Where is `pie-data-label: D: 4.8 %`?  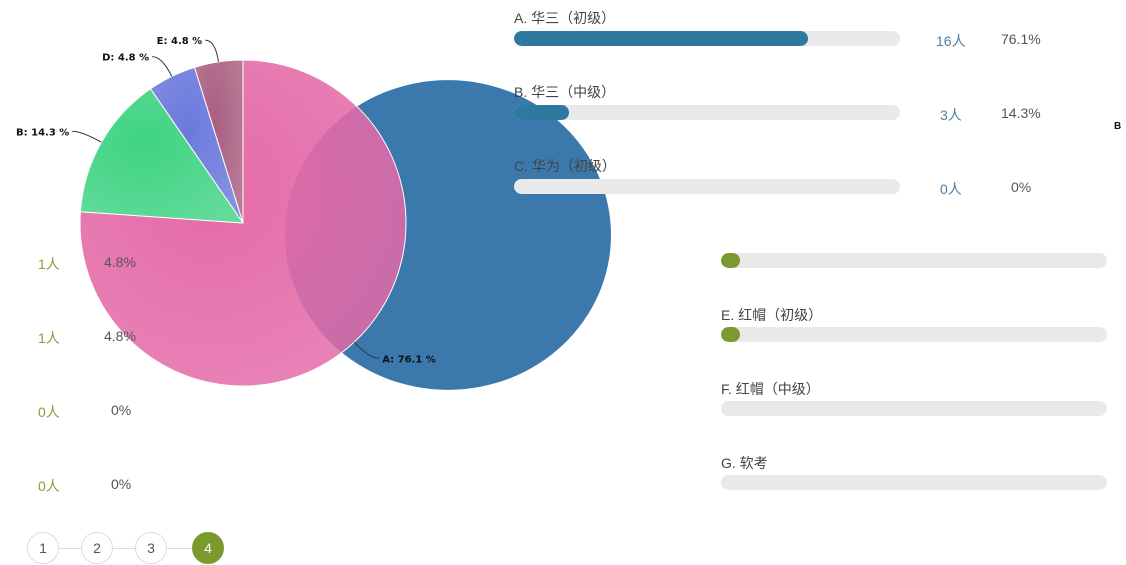 pie-data-label: D: 4.8 % is located at coordinates (125, 58).